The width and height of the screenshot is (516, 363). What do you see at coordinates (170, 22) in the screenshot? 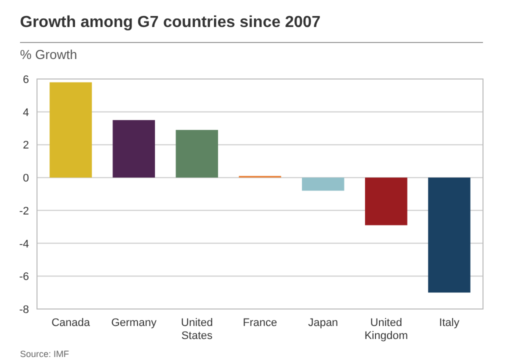
I see `chart-title: Growth among G7 countries since 2007` at bounding box center [170, 22].